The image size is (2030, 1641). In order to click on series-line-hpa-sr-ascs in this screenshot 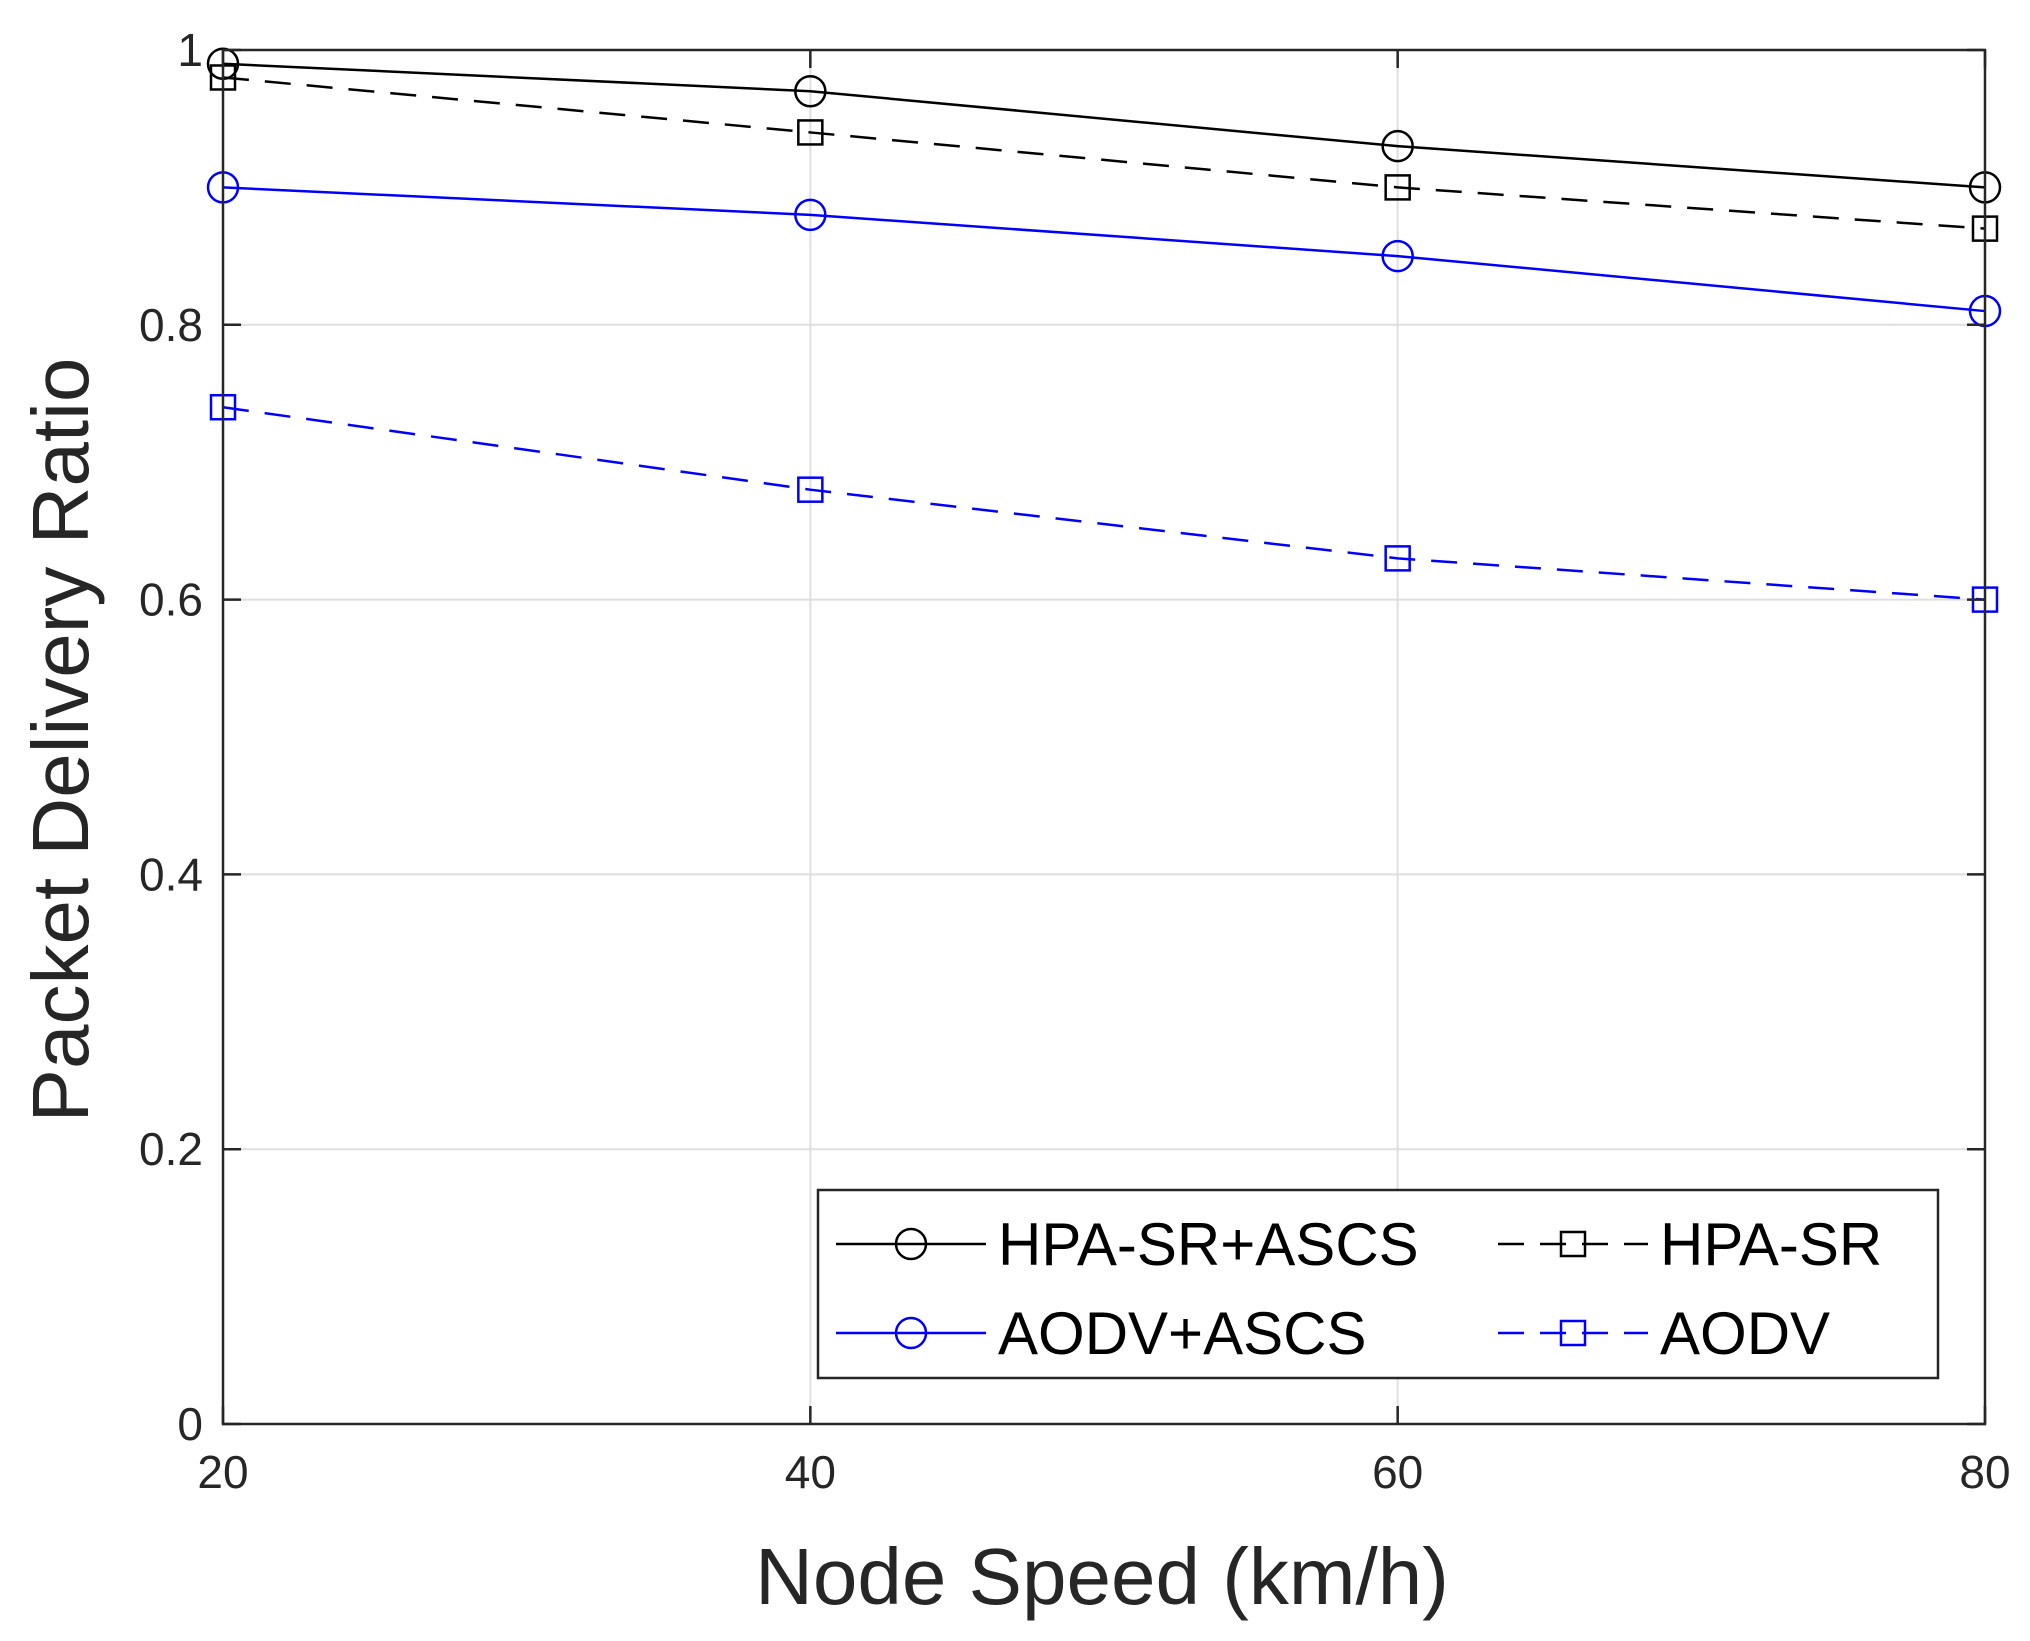, I will do `click(1104, 125)`.